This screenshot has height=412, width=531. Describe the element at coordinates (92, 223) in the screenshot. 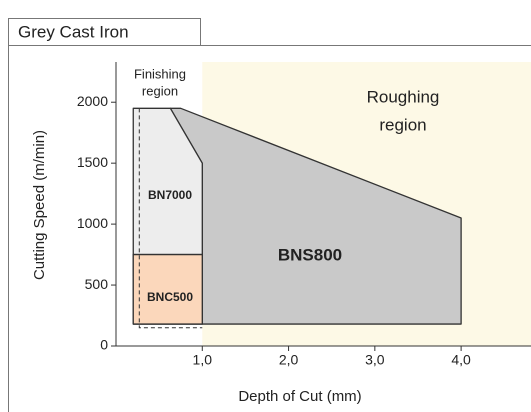

I see `y-tick-label: 1000` at that location.